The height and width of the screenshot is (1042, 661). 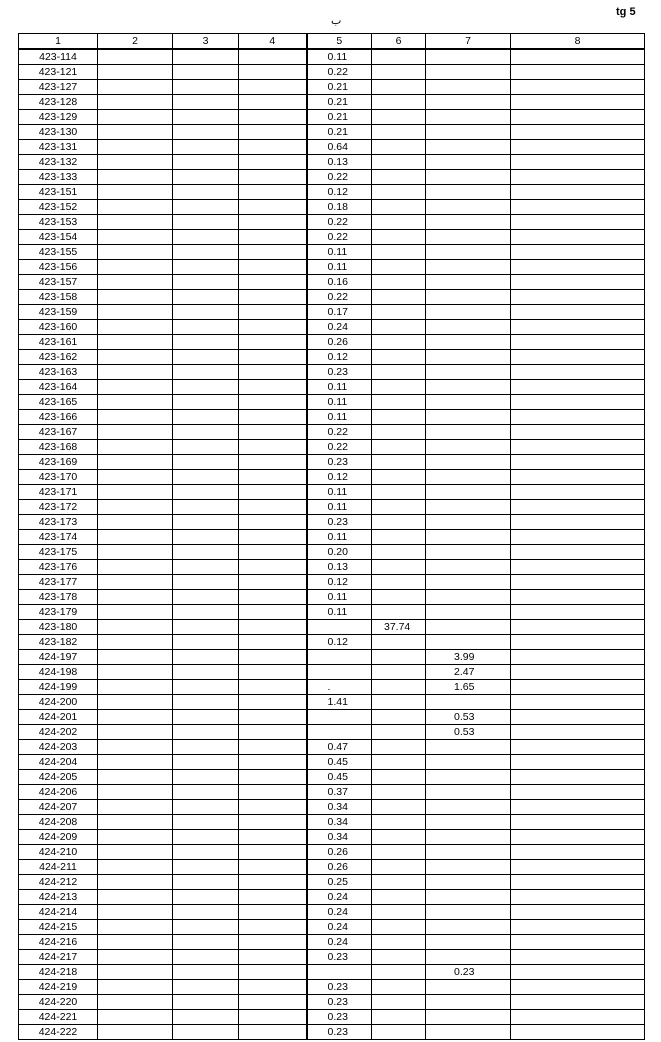 I want to click on cell-col-5: 1.41, so click(x=338, y=702).